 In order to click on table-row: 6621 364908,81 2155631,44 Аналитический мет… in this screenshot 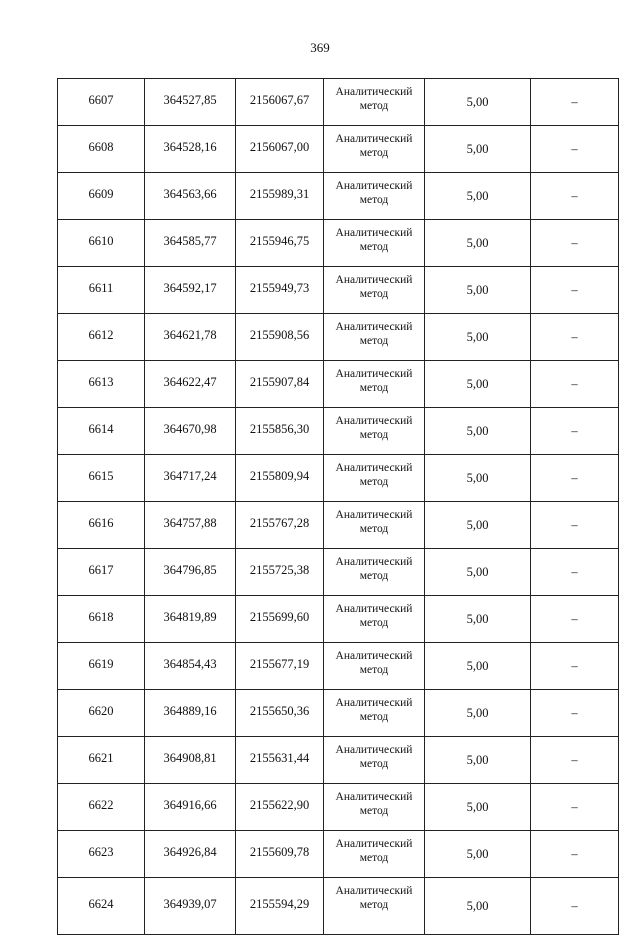, I will do `click(338, 760)`.